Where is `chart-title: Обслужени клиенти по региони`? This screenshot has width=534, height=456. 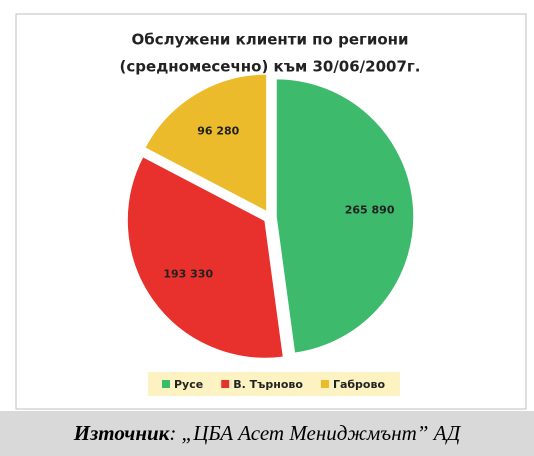
chart-title: Обслужени клиенти по региони is located at coordinates (269, 40).